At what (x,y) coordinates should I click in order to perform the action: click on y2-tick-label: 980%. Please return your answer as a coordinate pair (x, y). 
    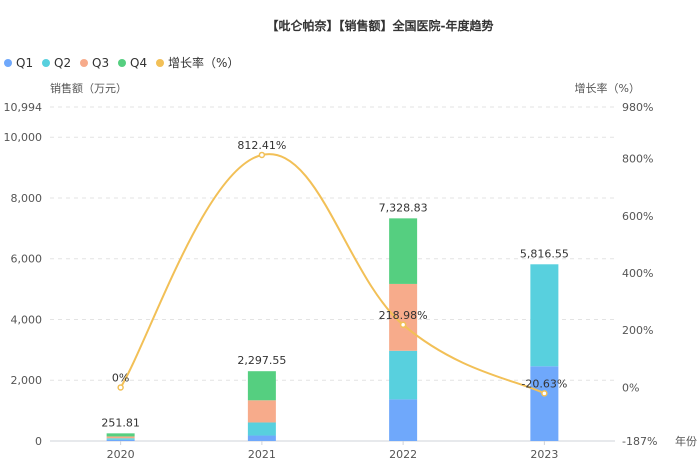
    Looking at the image, I should click on (637, 107).